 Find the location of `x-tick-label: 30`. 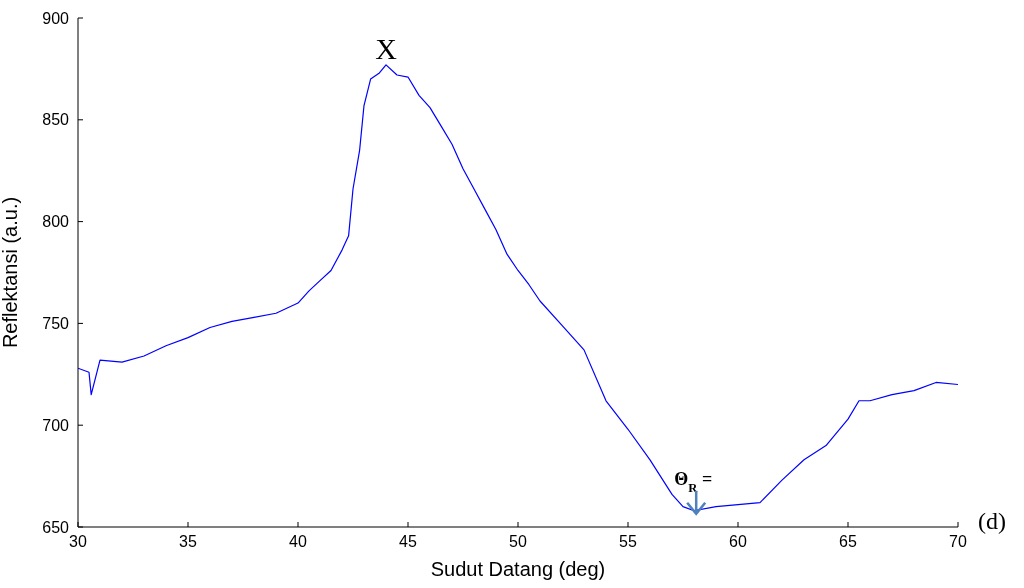

x-tick-label: 30 is located at coordinates (78, 542).